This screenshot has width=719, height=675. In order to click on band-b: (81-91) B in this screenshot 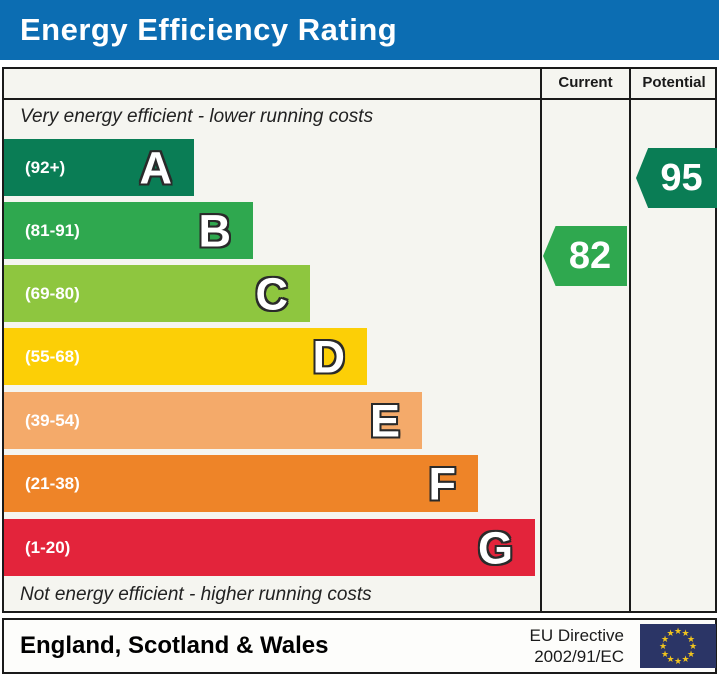, I will do `click(128, 230)`.